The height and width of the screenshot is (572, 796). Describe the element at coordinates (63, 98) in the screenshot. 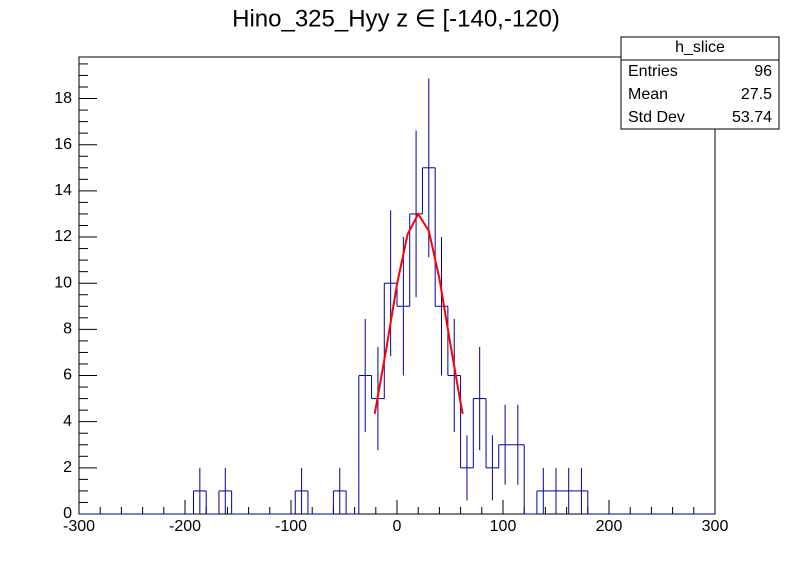

I see `y-tick-label: 18` at that location.